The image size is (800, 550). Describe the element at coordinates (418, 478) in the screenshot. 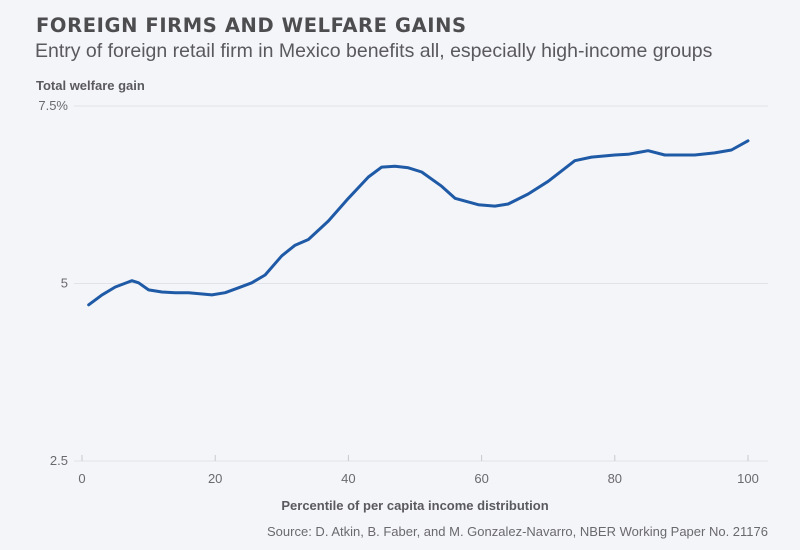

I see `x-axis-tick-labels: 0 20 40 60 80 100` at that location.